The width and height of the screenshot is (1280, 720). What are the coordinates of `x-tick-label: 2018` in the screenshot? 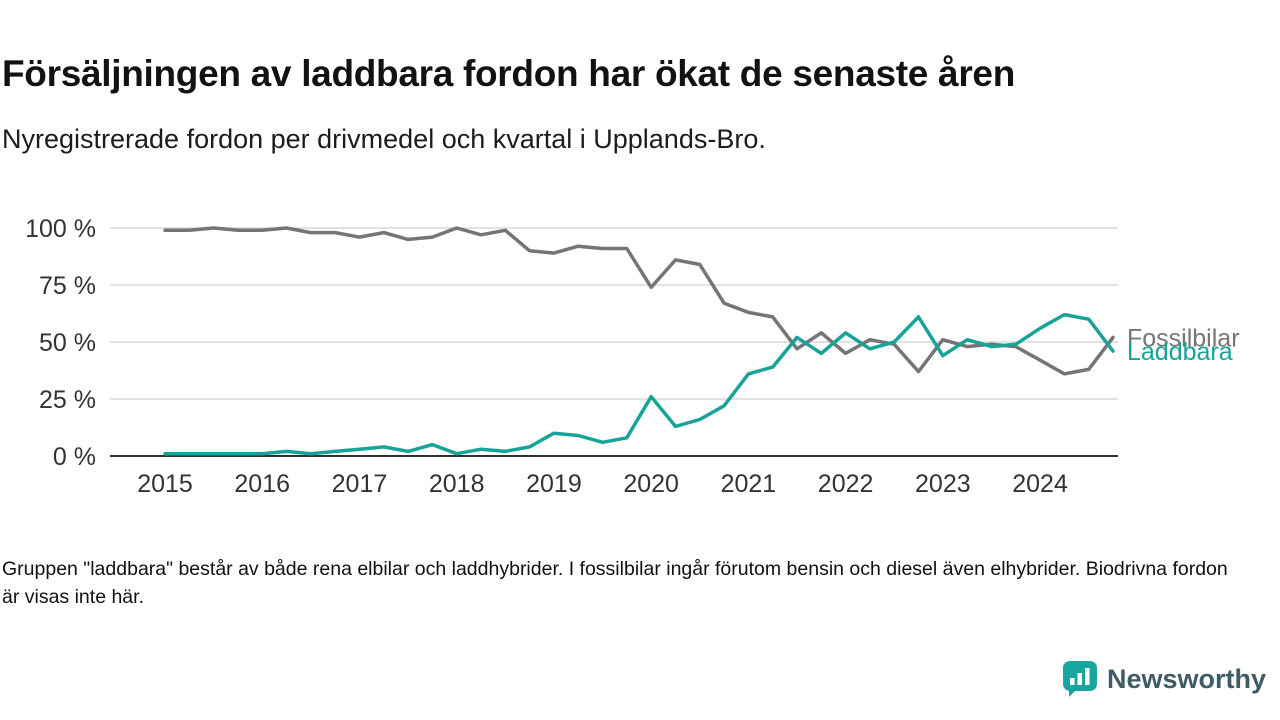 It's located at (457, 484).